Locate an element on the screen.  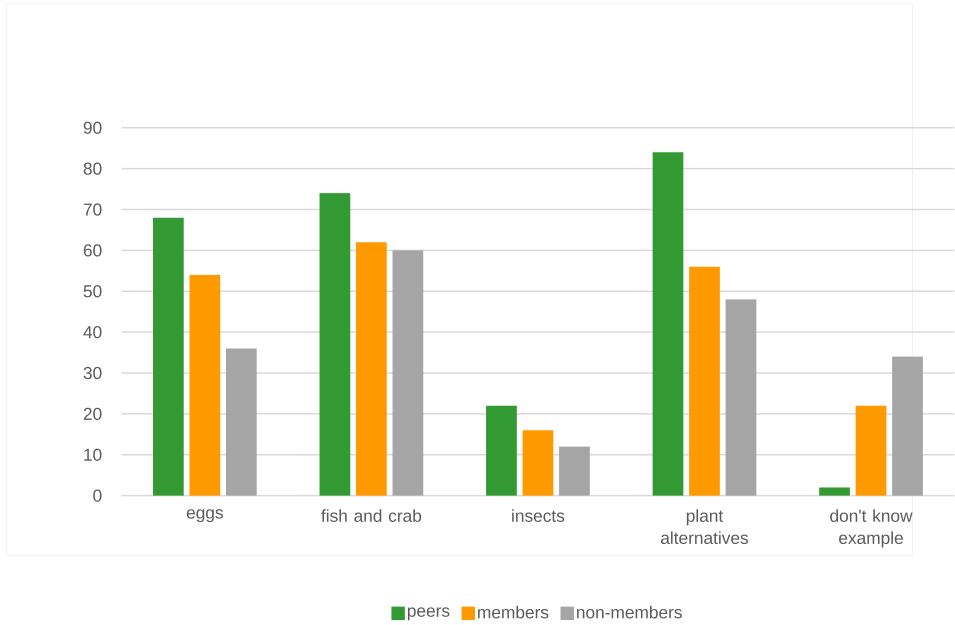
x-tick-label: plant alternatives is located at coordinates (704, 526).